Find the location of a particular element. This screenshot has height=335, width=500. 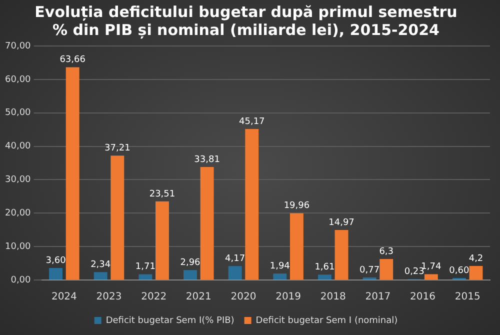

x-tick-label: 2018 is located at coordinates (333, 297).